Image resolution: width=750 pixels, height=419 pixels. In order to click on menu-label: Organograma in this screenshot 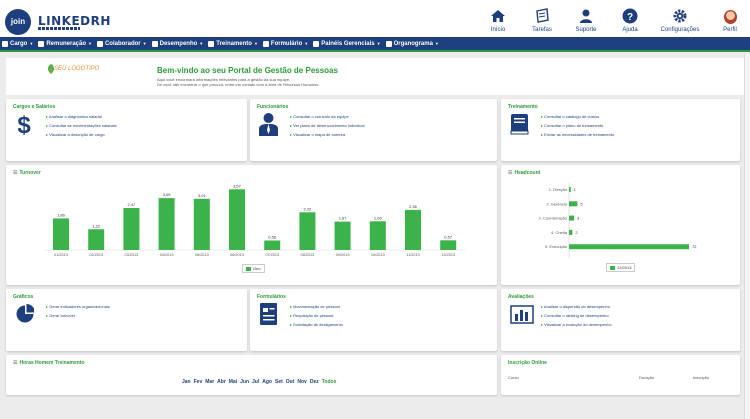, I will do `click(413, 43)`.